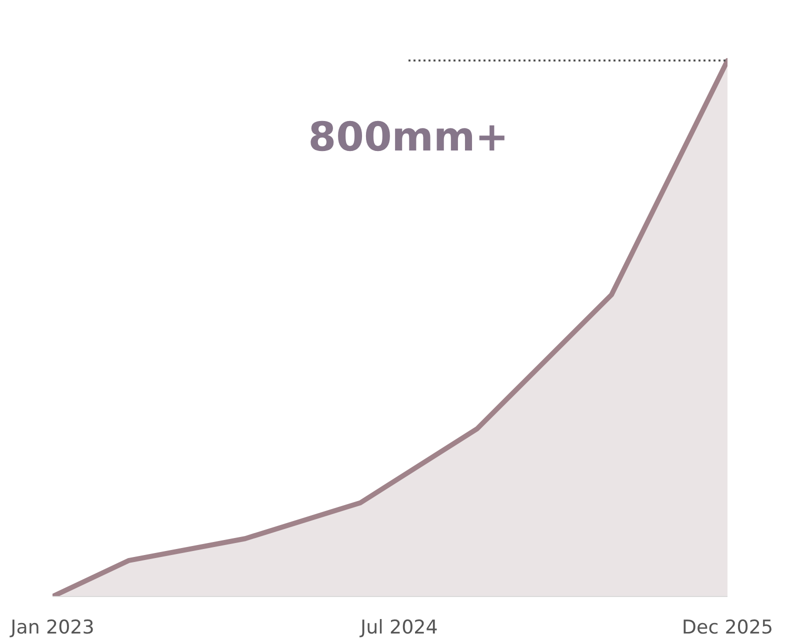 This screenshot has width=798, height=642. Describe the element at coordinates (728, 627) in the screenshot. I see `x-tick-label: Dec 2025` at that location.